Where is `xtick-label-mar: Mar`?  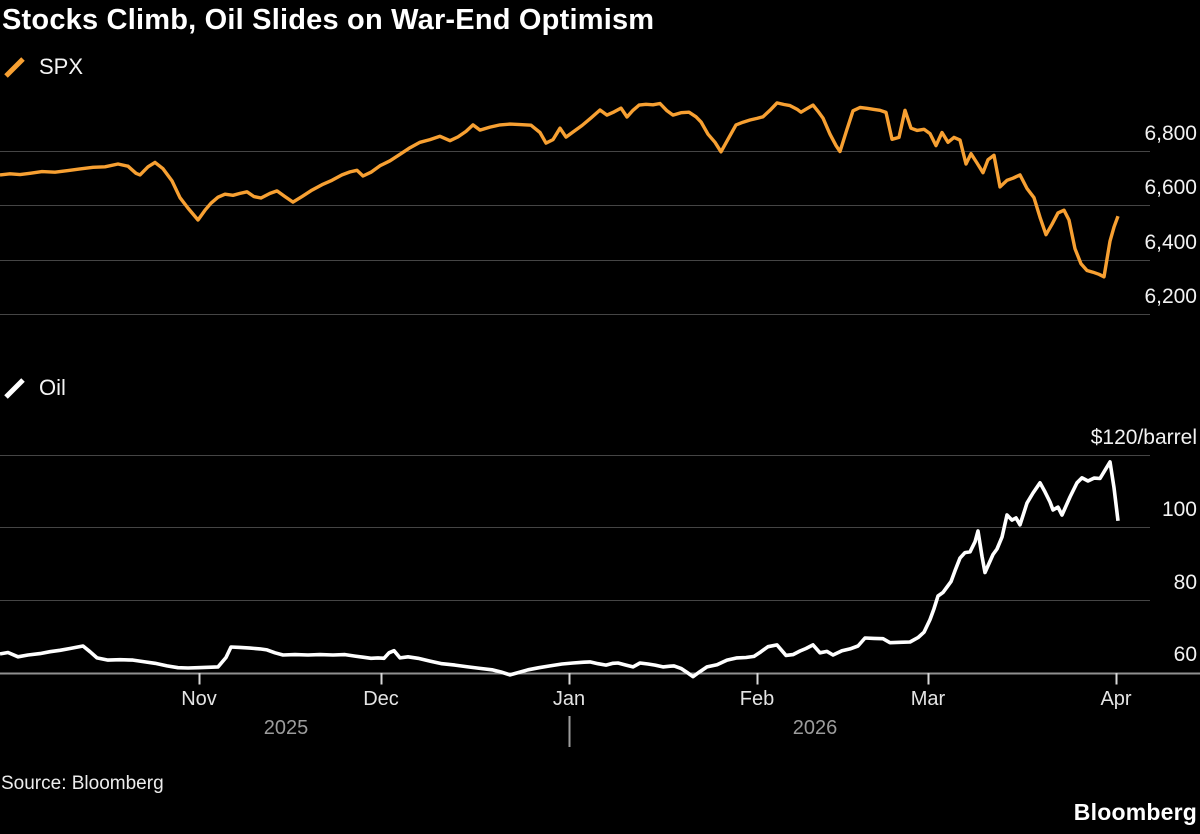
xtick-label-mar: Mar is located at coordinates (928, 699).